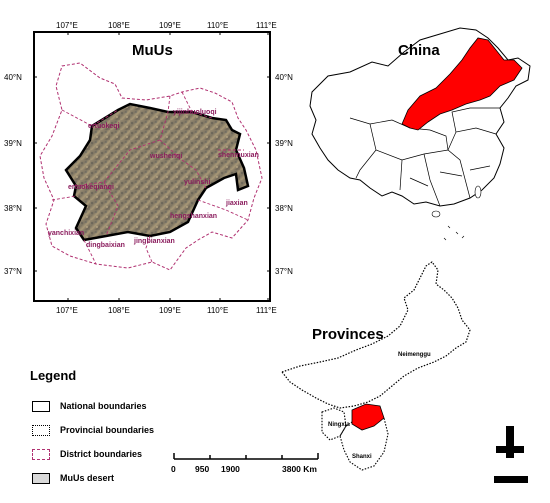 This screenshot has height=503, width=550. Describe the element at coordinates (119, 310) in the screenshot. I see `lon-tick-bottom-108: 108°E` at that location.